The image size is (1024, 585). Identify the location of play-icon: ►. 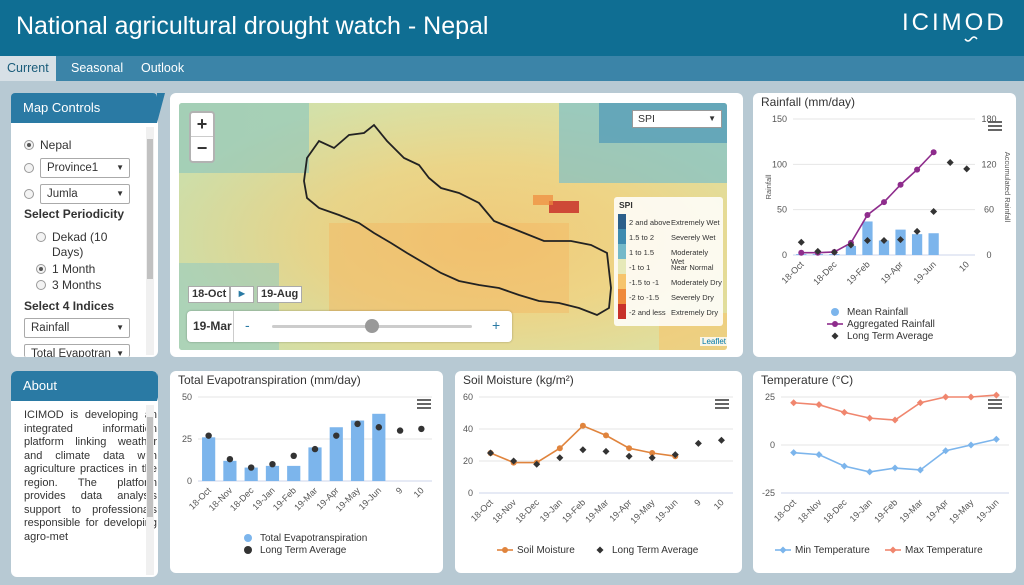
(242, 294).